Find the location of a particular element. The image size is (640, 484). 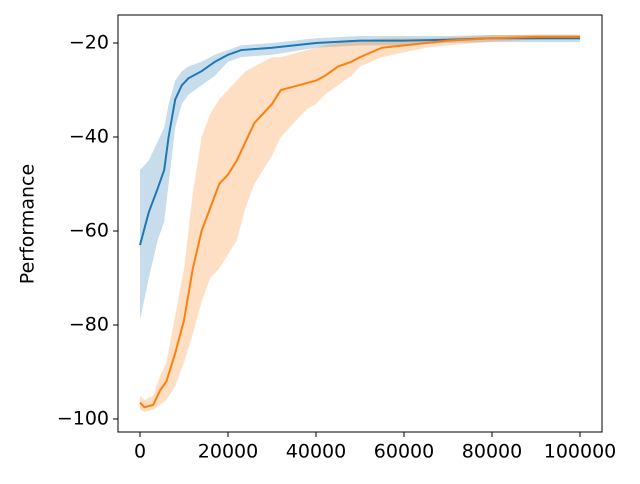

y-tick-label: −20 is located at coordinates (89, 43).